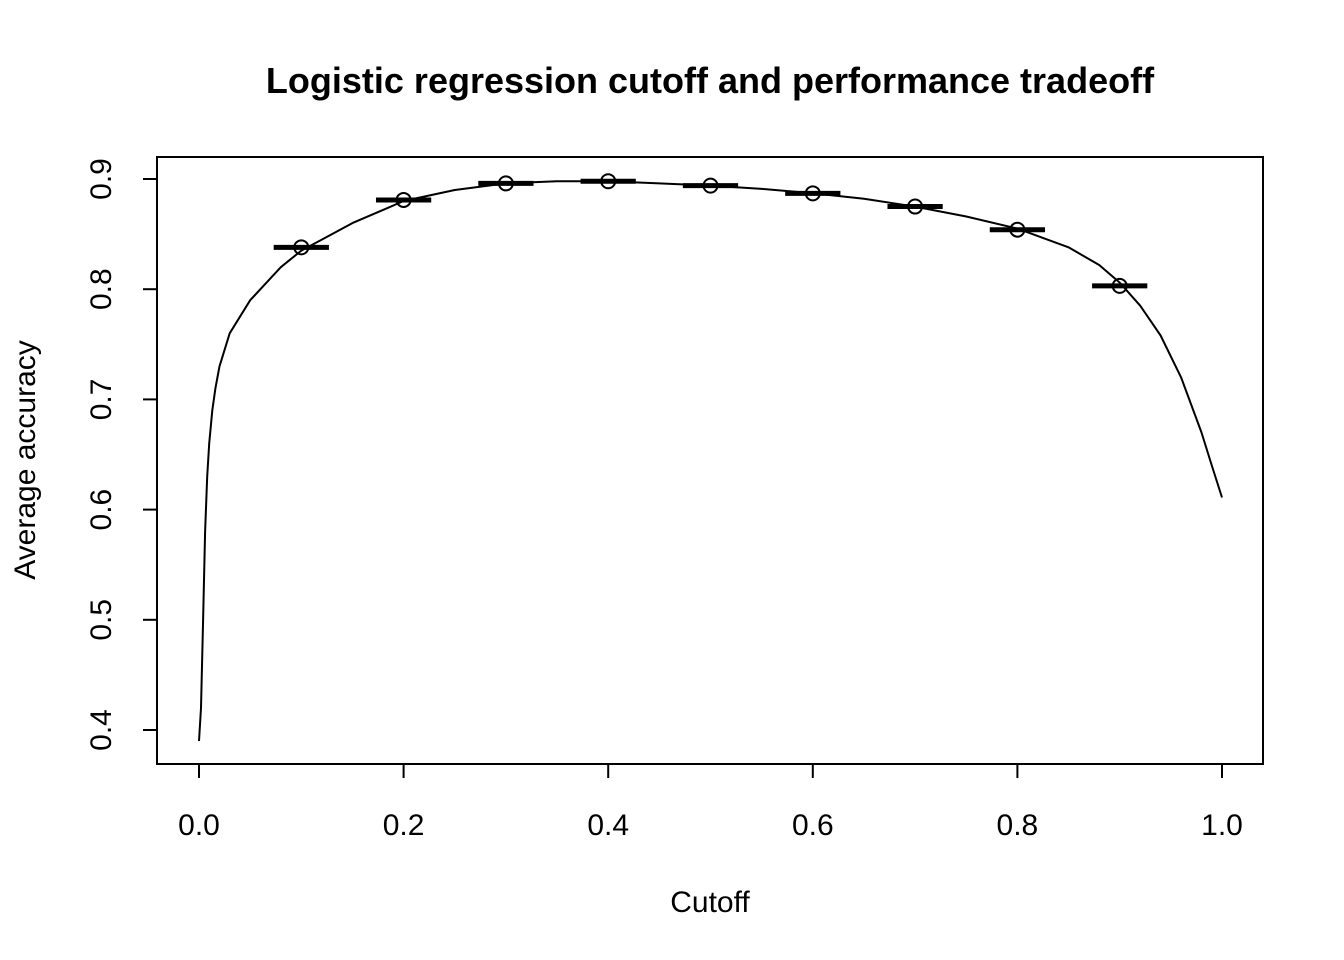  What do you see at coordinates (1222, 825) in the screenshot?
I see `x-tick-label: 1.0` at bounding box center [1222, 825].